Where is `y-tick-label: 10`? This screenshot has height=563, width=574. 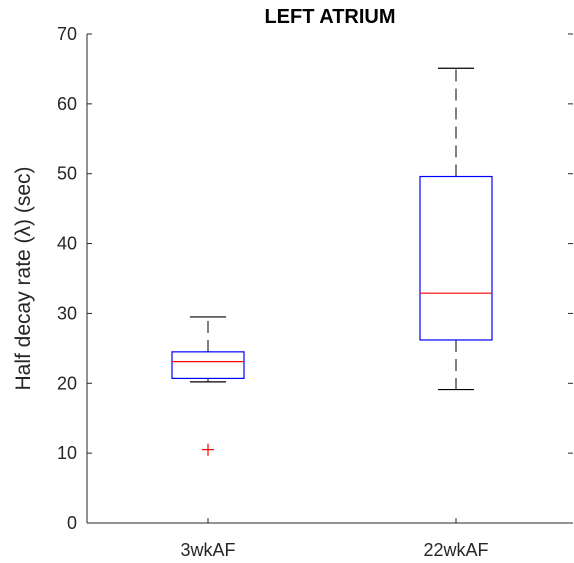
y-tick-label: 10 is located at coordinates (67, 453).